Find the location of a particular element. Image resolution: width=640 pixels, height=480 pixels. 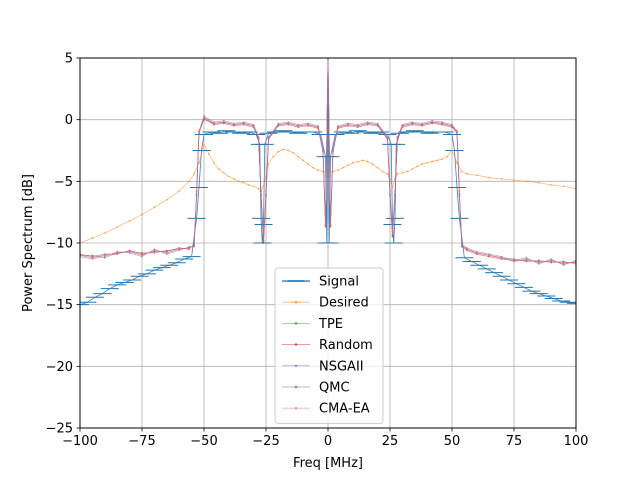

legend-entry-label: Signal is located at coordinates (339, 282).